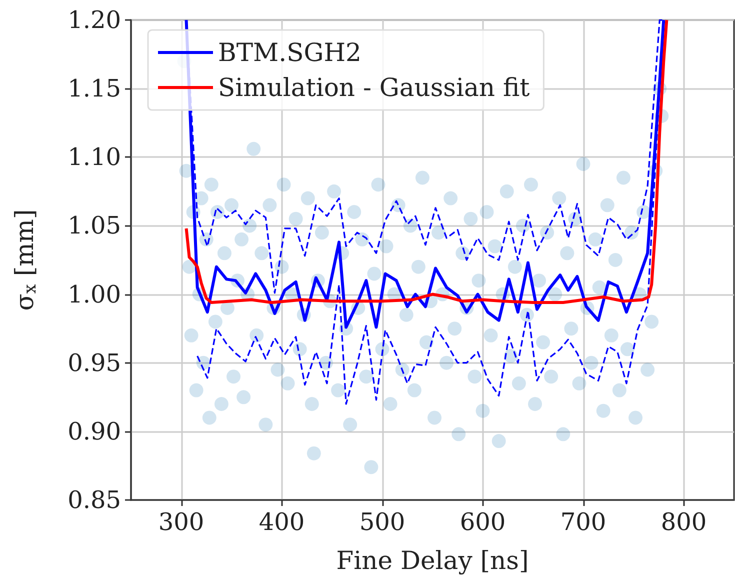 This screenshot has width=735, height=578. What do you see at coordinates (281, 522) in the screenshot?
I see `x-tick-label: 400` at bounding box center [281, 522].